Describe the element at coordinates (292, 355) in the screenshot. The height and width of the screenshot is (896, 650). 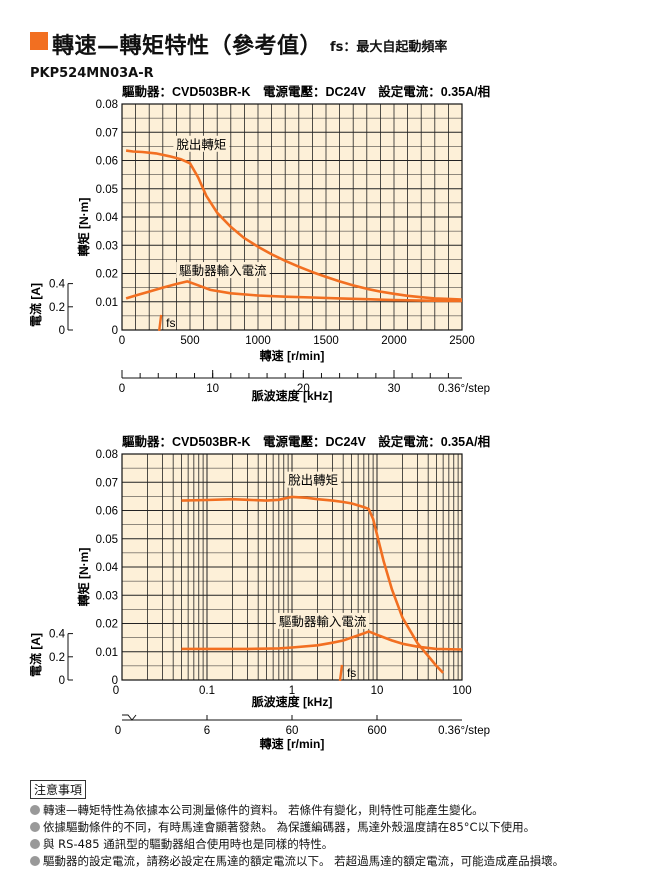
I see `x-axis-label: 轉速 [r/min]` at that location.